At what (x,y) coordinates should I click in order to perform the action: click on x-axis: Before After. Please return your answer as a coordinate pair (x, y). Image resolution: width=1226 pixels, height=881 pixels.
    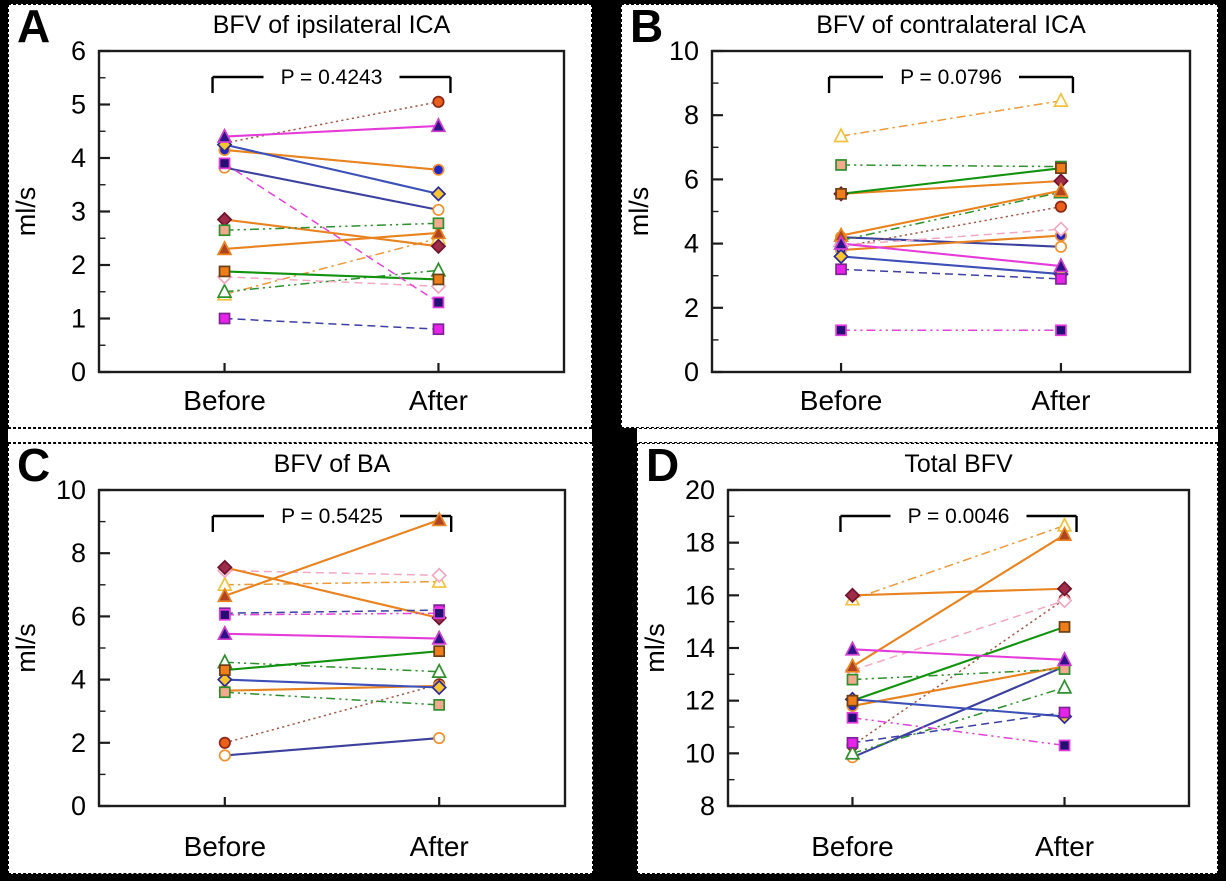
    Looking at the image, I should click on (945, 389).